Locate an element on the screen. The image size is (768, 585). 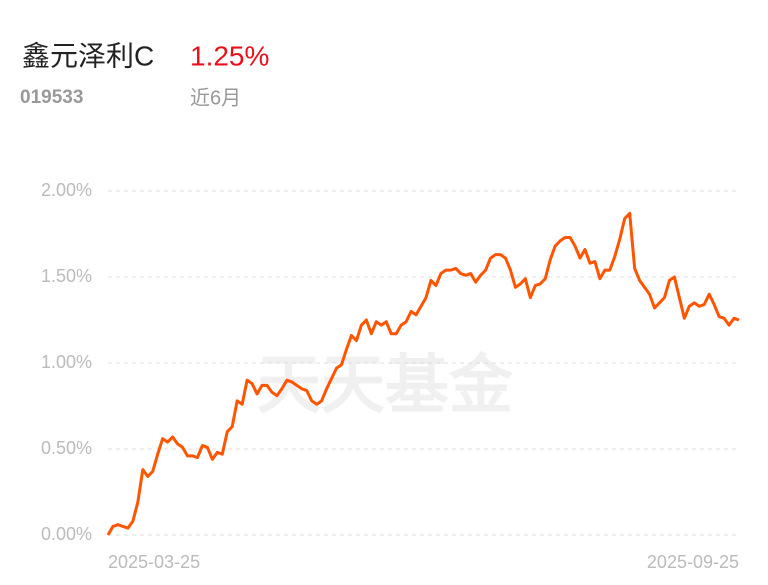
x-tick-label: 2025-09-25 is located at coordinates (693, 562).